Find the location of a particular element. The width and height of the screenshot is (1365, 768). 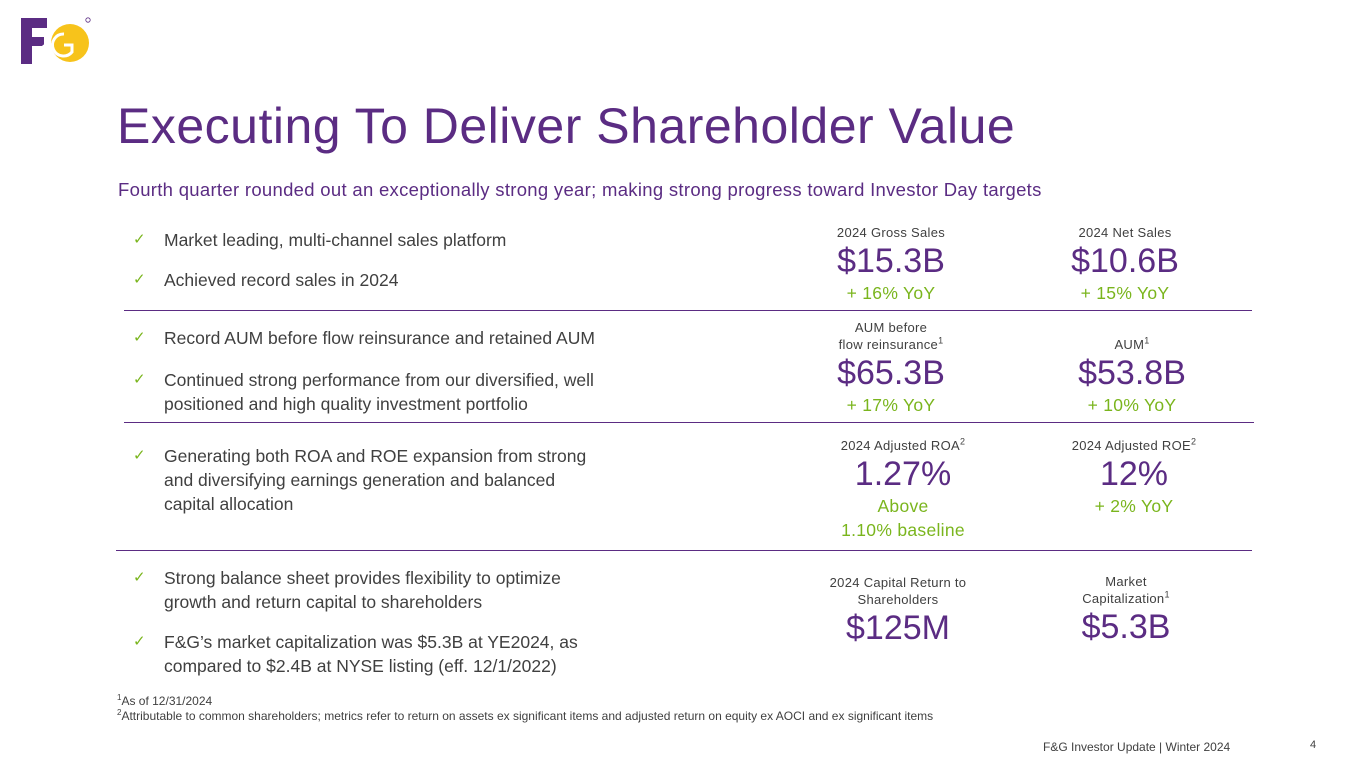

metric-aum: AUM1 $53.8B + 10% YoY is located at coordinates (1132, 376).